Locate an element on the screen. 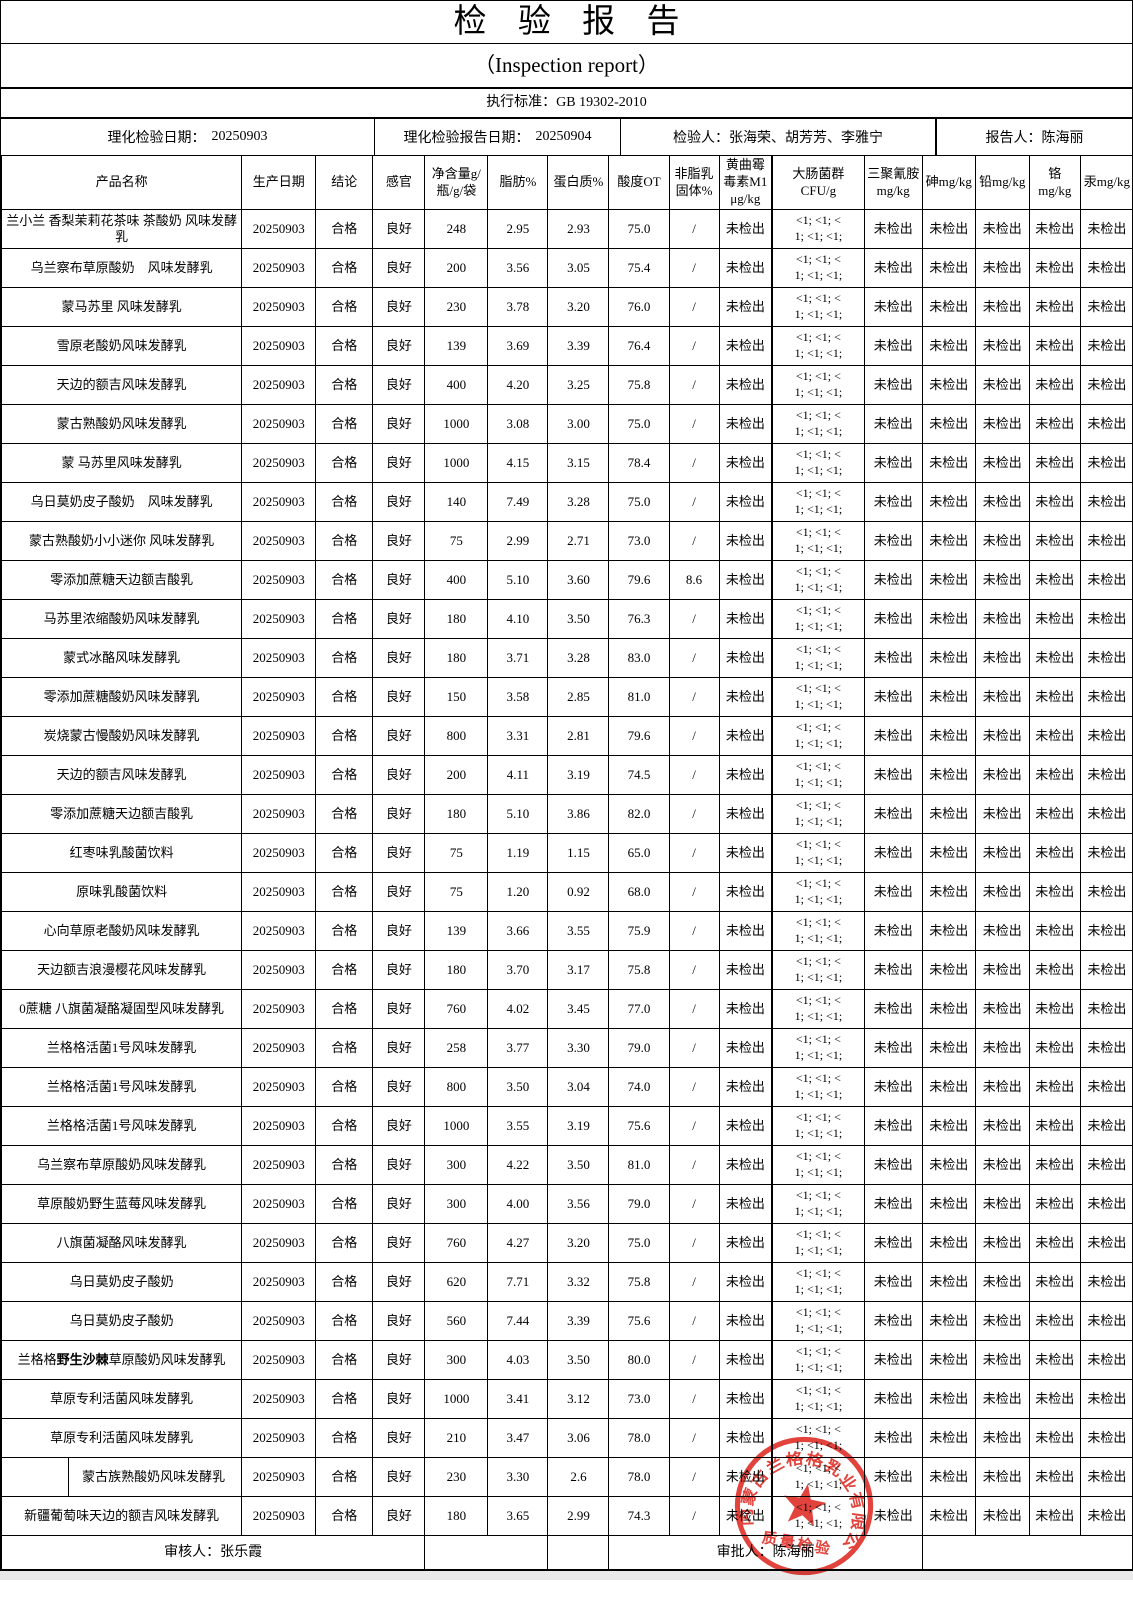  fat-cell: 5.10 is located at coordinates (518, 814).